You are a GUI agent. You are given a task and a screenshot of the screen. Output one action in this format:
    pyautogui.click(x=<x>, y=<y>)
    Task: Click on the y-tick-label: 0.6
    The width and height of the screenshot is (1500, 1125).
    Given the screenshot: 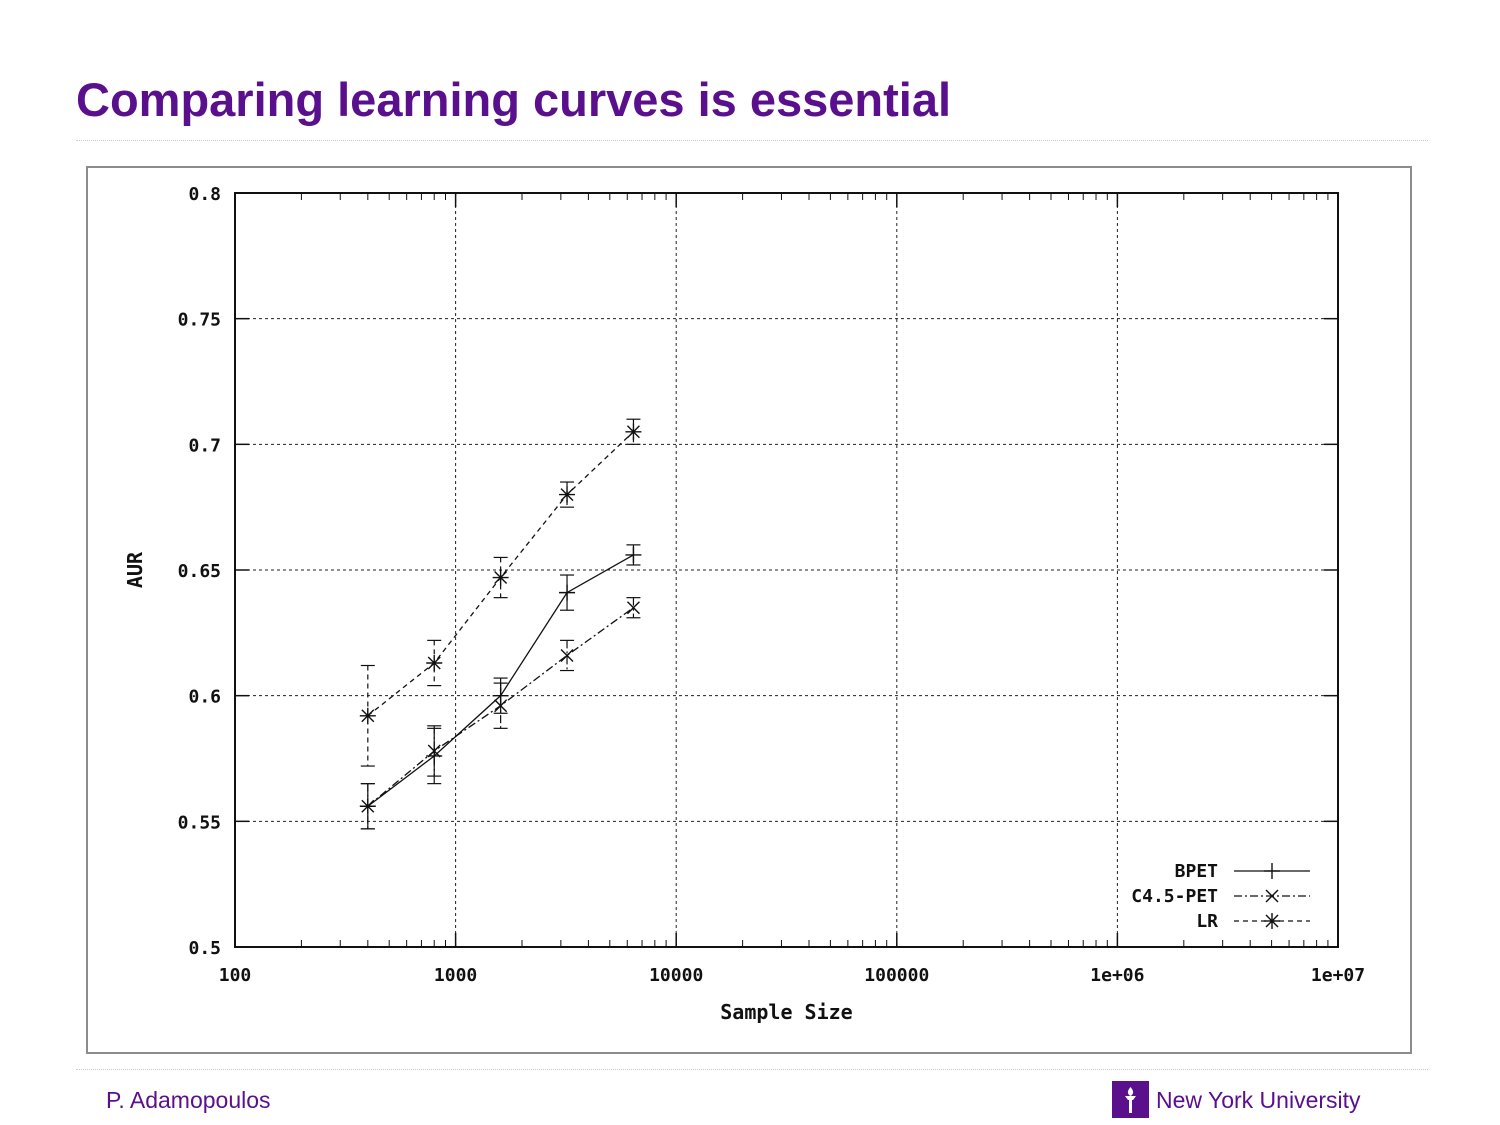 What is the action you would take?
    pyautogui.click(x=204, y=697)
    